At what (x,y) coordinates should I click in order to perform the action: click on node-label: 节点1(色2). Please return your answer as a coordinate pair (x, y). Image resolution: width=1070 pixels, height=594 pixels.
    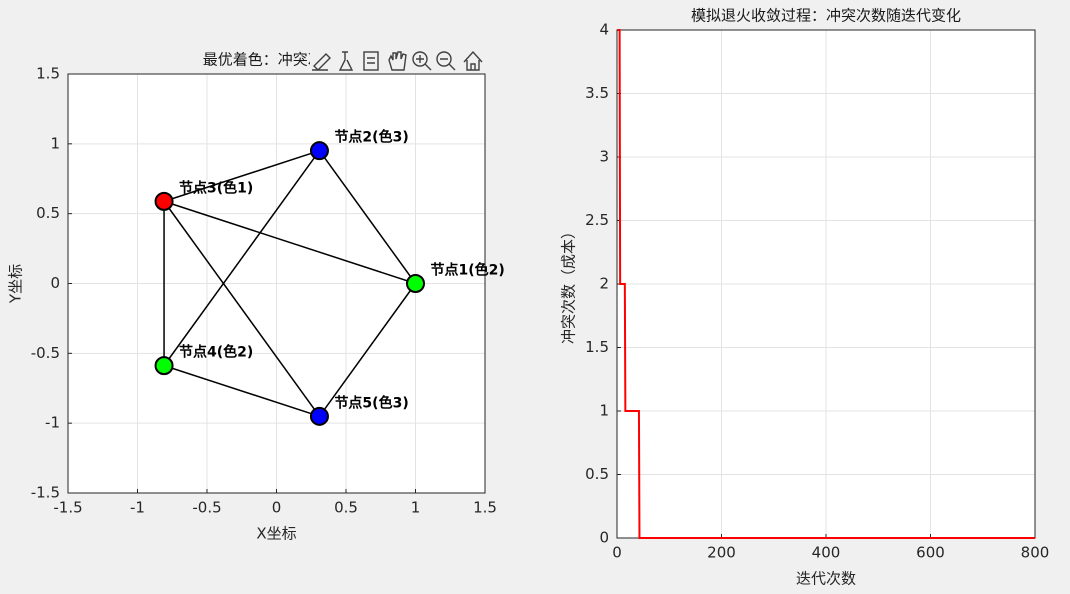
    Looking at the image, I should click on (468, 270).